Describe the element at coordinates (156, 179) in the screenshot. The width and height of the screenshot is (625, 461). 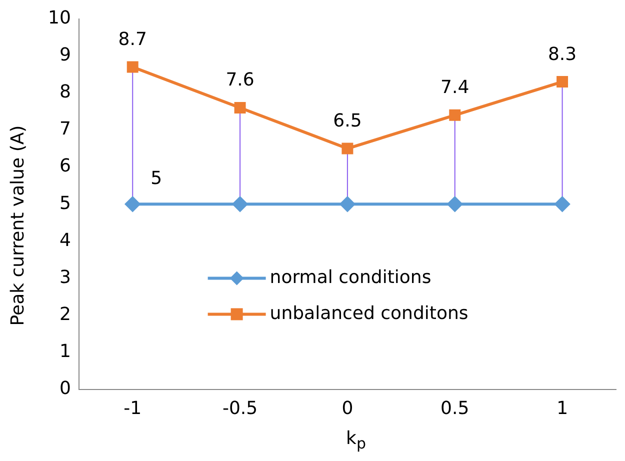
I see `data-label: 5` at that location.